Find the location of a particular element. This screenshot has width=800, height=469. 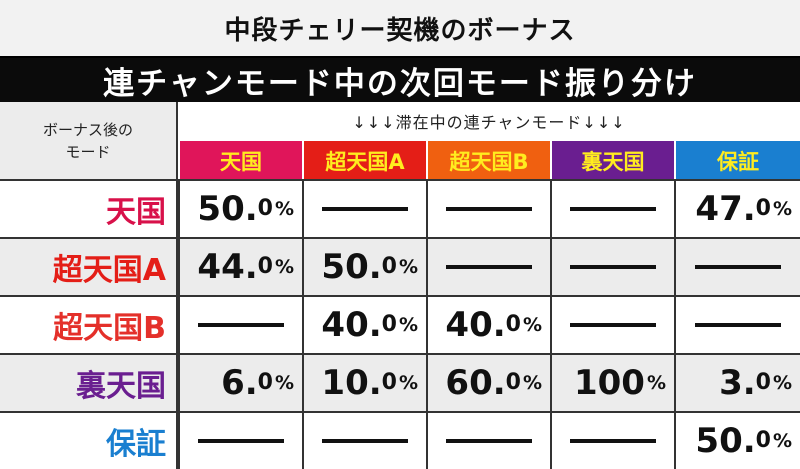

table-cell-value: 47. 0% is located at coordinates (737, 208).